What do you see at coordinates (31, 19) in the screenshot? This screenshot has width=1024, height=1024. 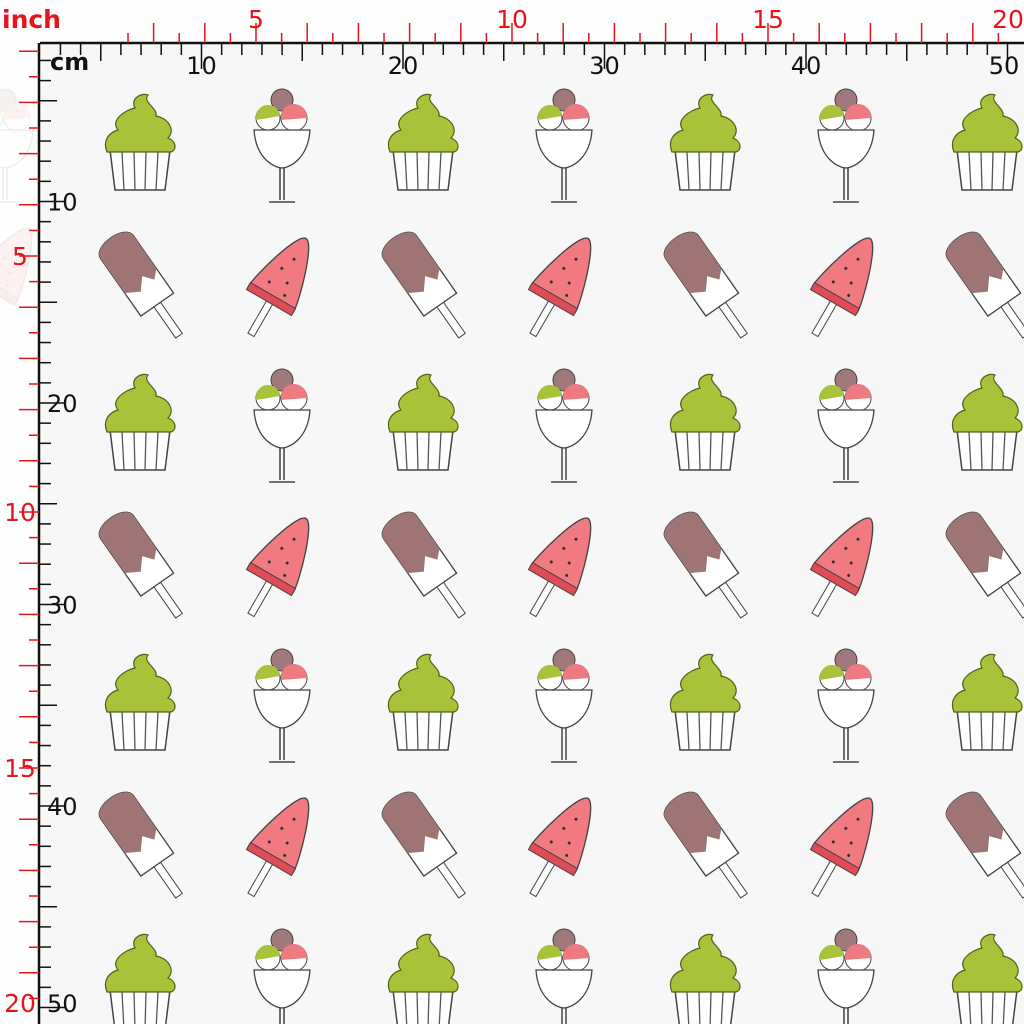 I see `inch-label: inch` at bounding box center [31, 19].